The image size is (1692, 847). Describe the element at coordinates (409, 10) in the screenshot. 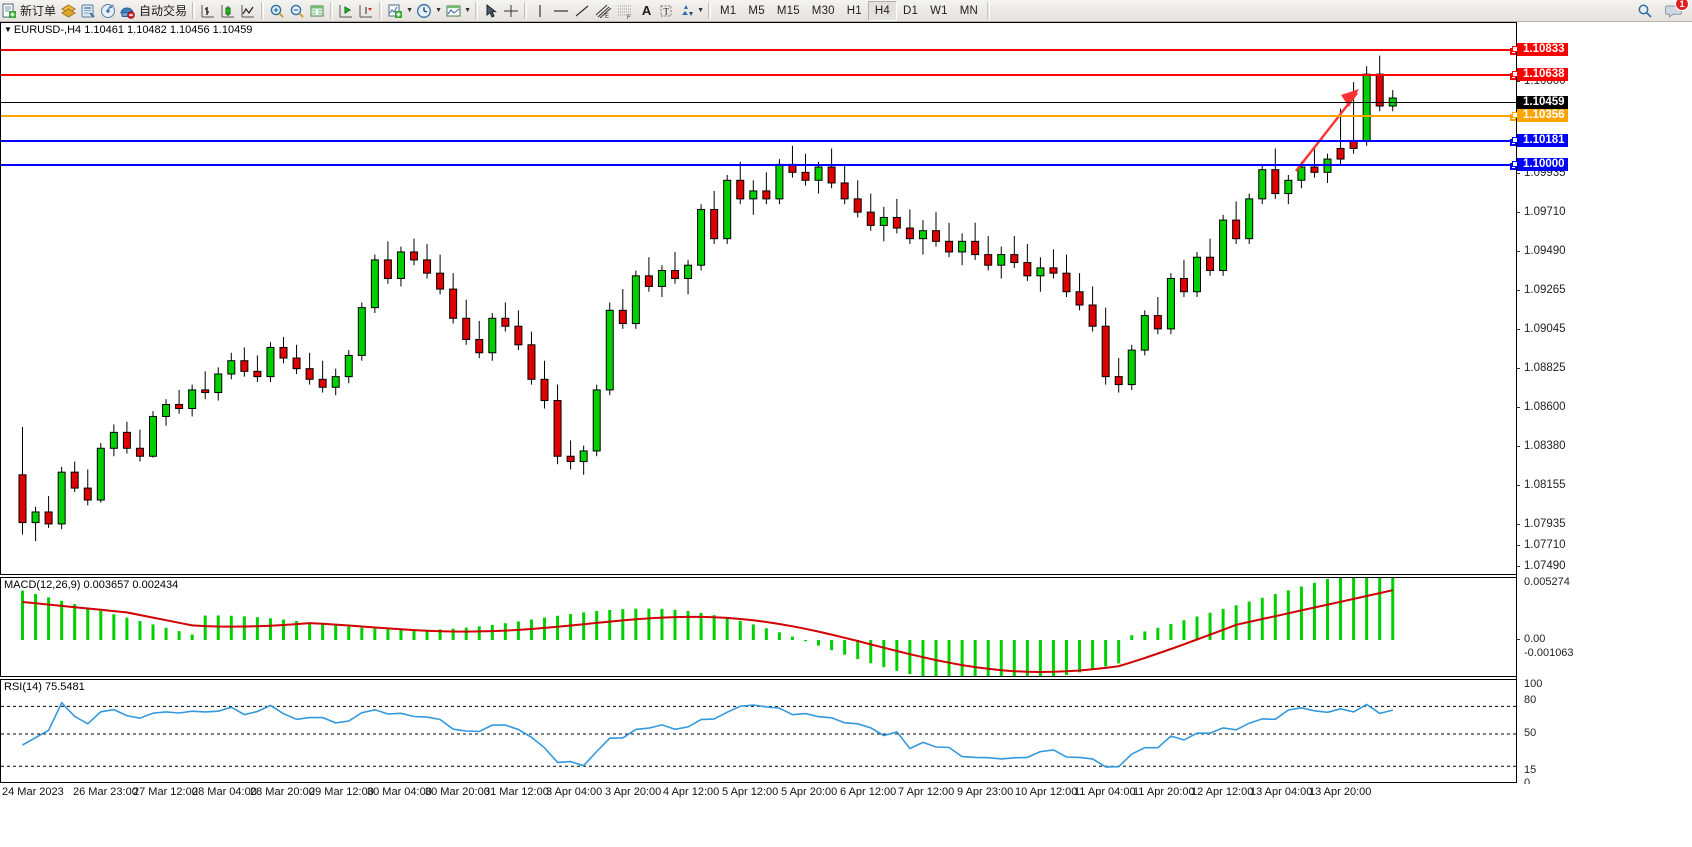

I see `indicators-dropdown-arrow: ▼` at that location.